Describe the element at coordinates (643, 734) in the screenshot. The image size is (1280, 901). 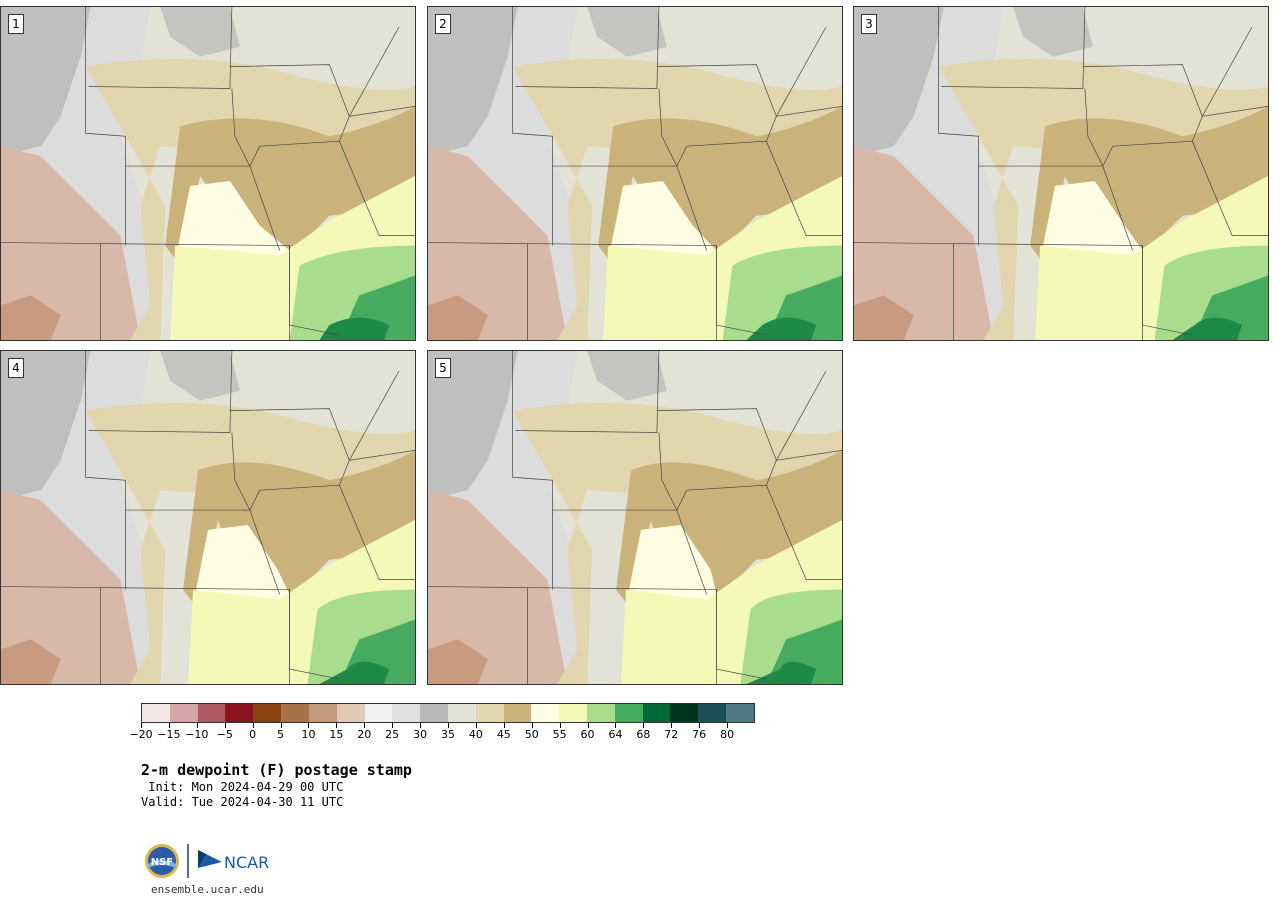
I see `colorbar-tick-label: 68` at that location.